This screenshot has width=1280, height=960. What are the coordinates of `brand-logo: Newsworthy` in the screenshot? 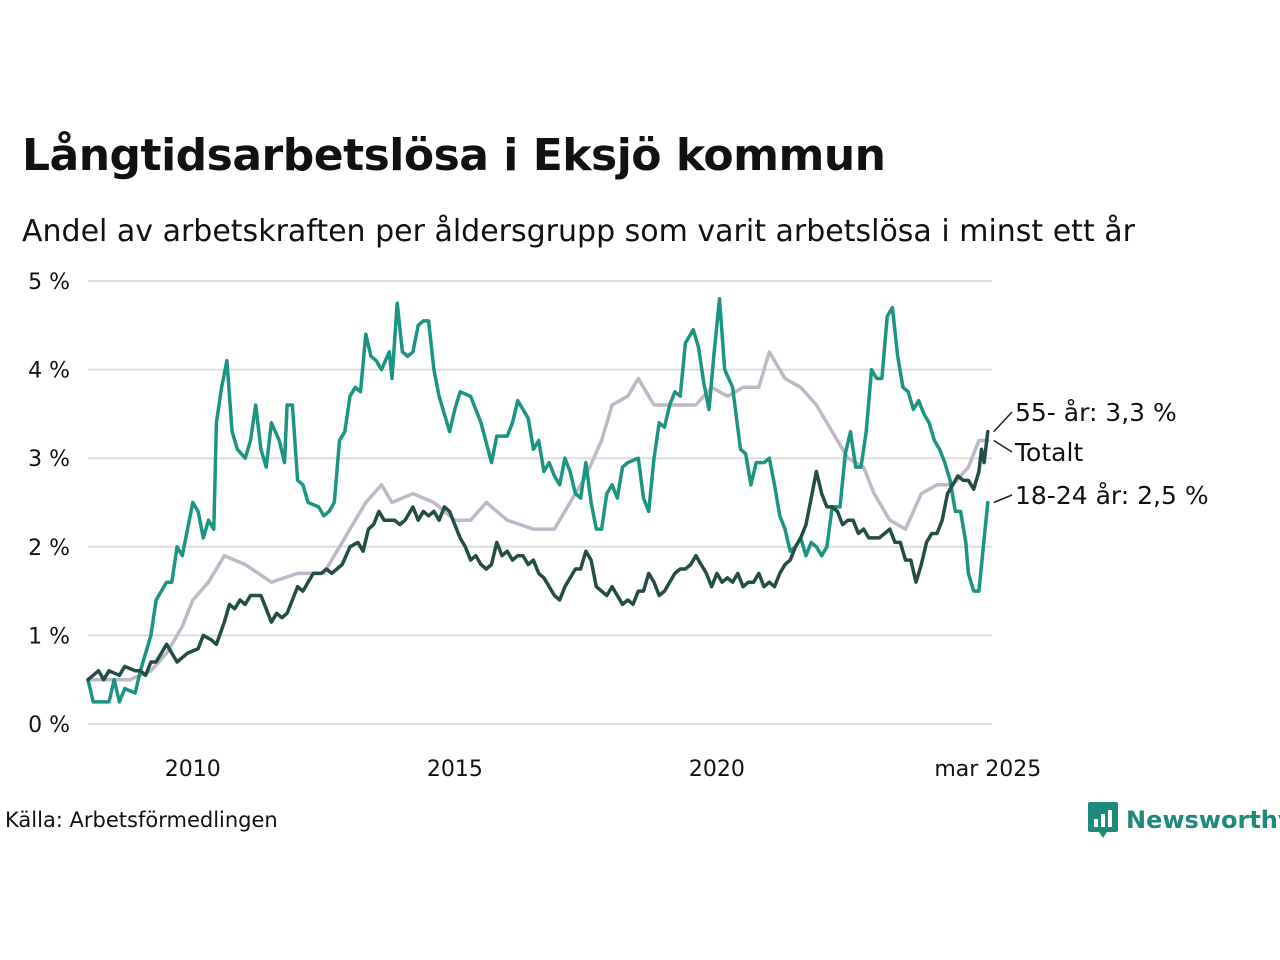 It's located at (1184, 820).